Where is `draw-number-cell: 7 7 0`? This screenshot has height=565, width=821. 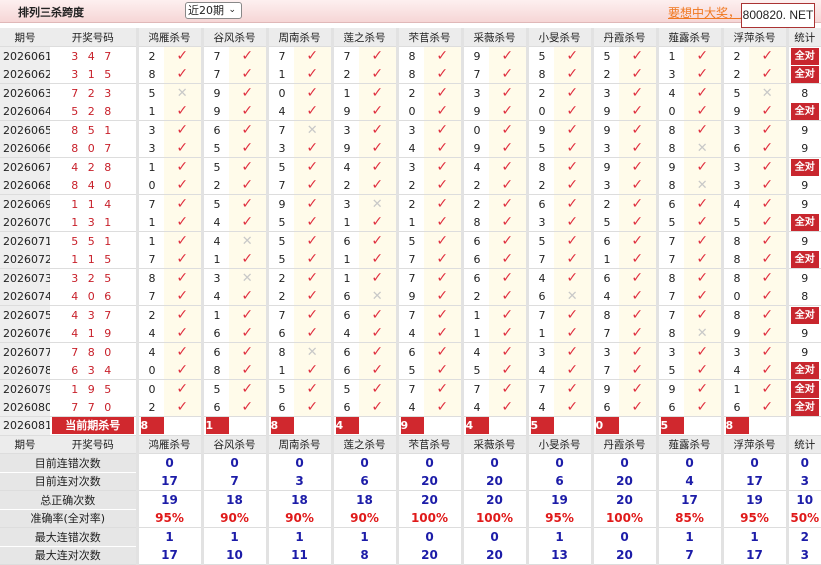 draw-number-cell: 7 7 0 is located at coordinates (93, 407).